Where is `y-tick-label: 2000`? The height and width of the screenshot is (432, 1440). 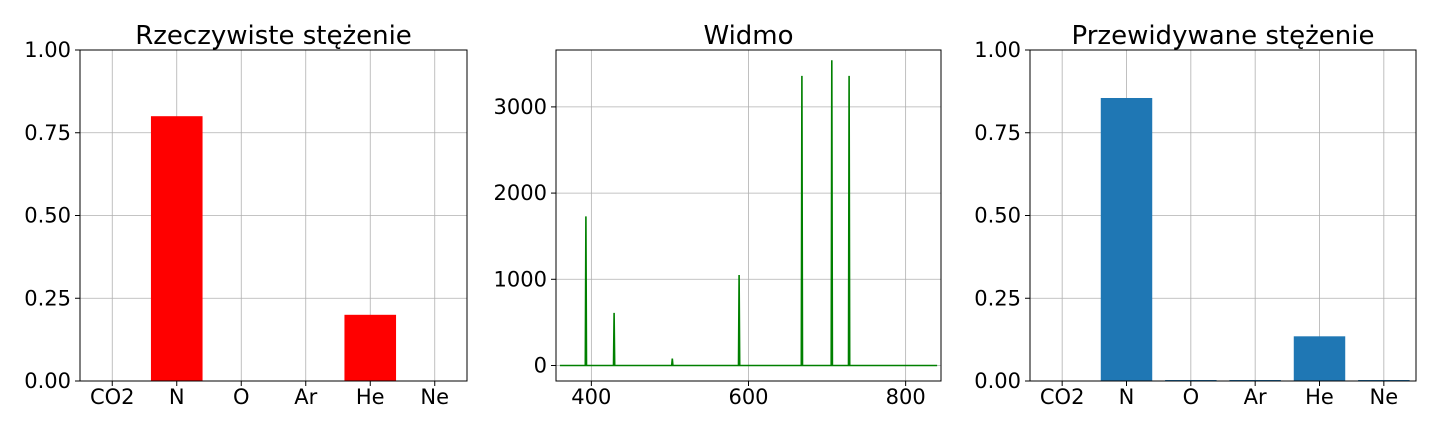
y-tick-label: 2000 is located at coordinates (520, 193).